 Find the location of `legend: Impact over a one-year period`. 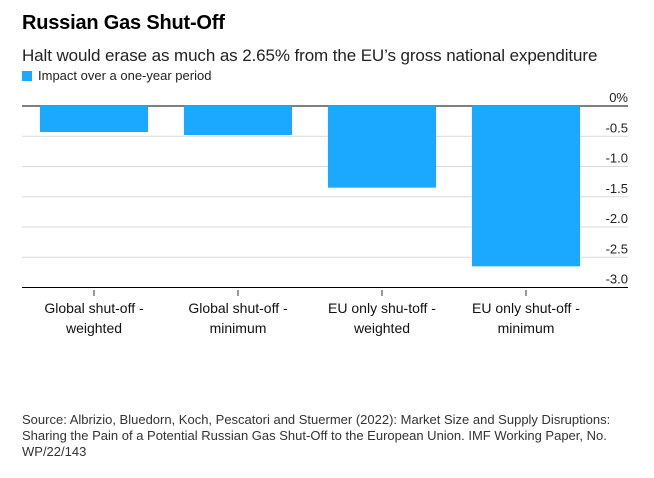

legend: Impact over a one-year period is located at coordinates (116, 75).